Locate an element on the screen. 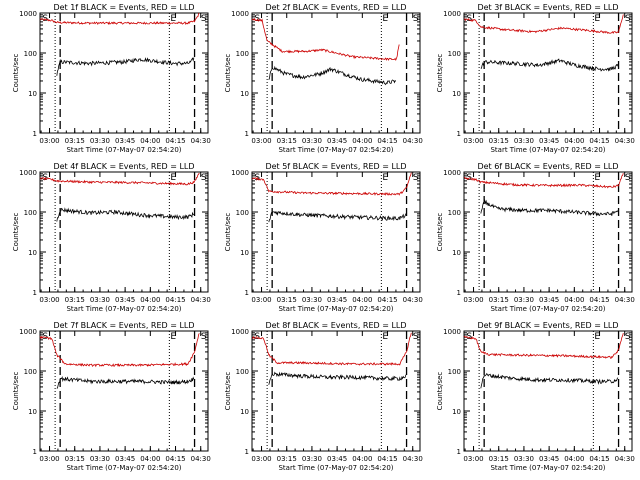 The height and width of the screenshot is (480, 640). panel-title: Det 1f BLACK = Events, RED = LLD is located at coordinates (123, 7).